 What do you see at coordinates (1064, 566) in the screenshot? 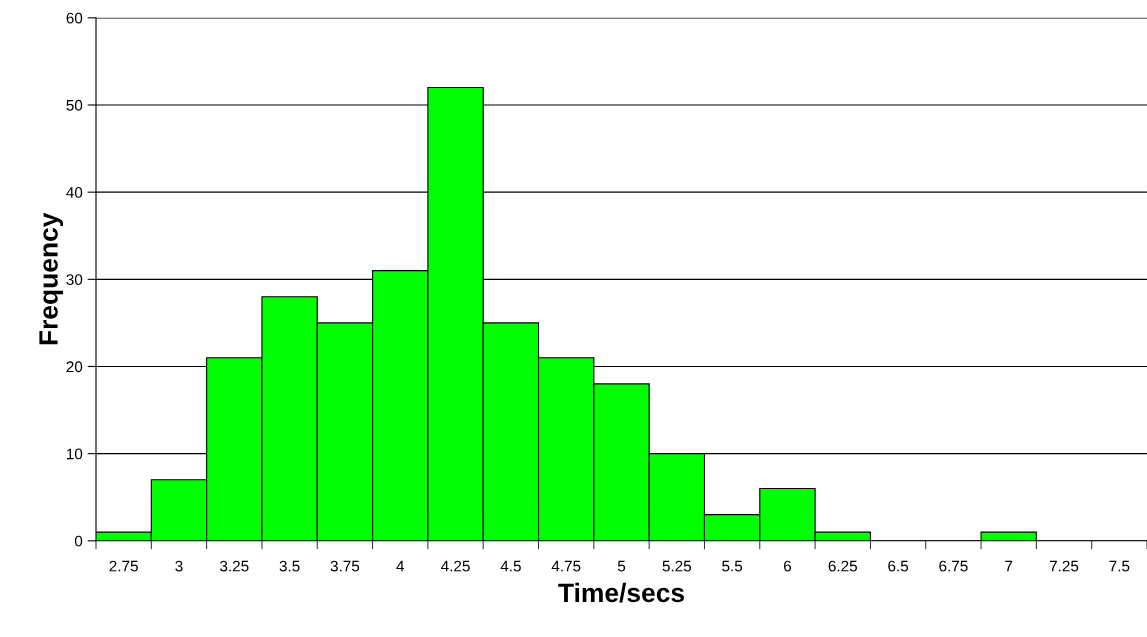
I see `x-tick-label: 7.25` at bounding box center [1064, 566].